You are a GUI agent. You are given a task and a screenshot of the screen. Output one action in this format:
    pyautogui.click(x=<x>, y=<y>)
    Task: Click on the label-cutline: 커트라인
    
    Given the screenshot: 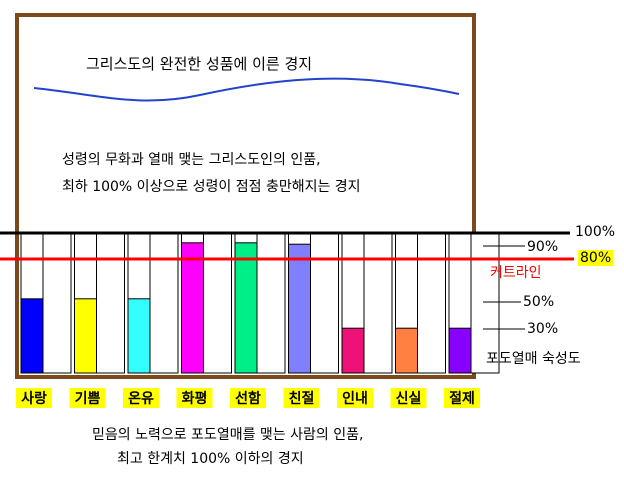 What is the action you would take?
    pyautogui.click(x=516, y=273)
    